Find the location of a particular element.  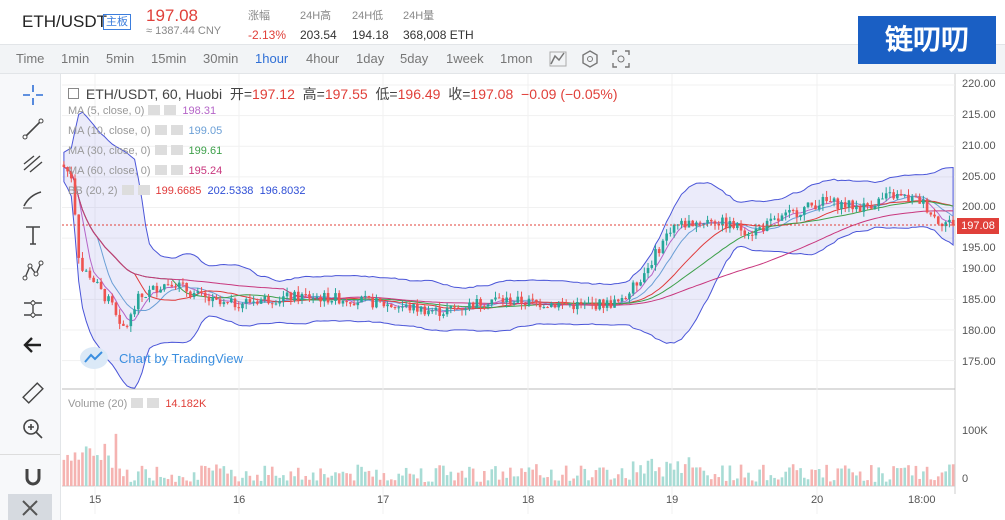

candle-type-icon is located at coordinates (558, 59).